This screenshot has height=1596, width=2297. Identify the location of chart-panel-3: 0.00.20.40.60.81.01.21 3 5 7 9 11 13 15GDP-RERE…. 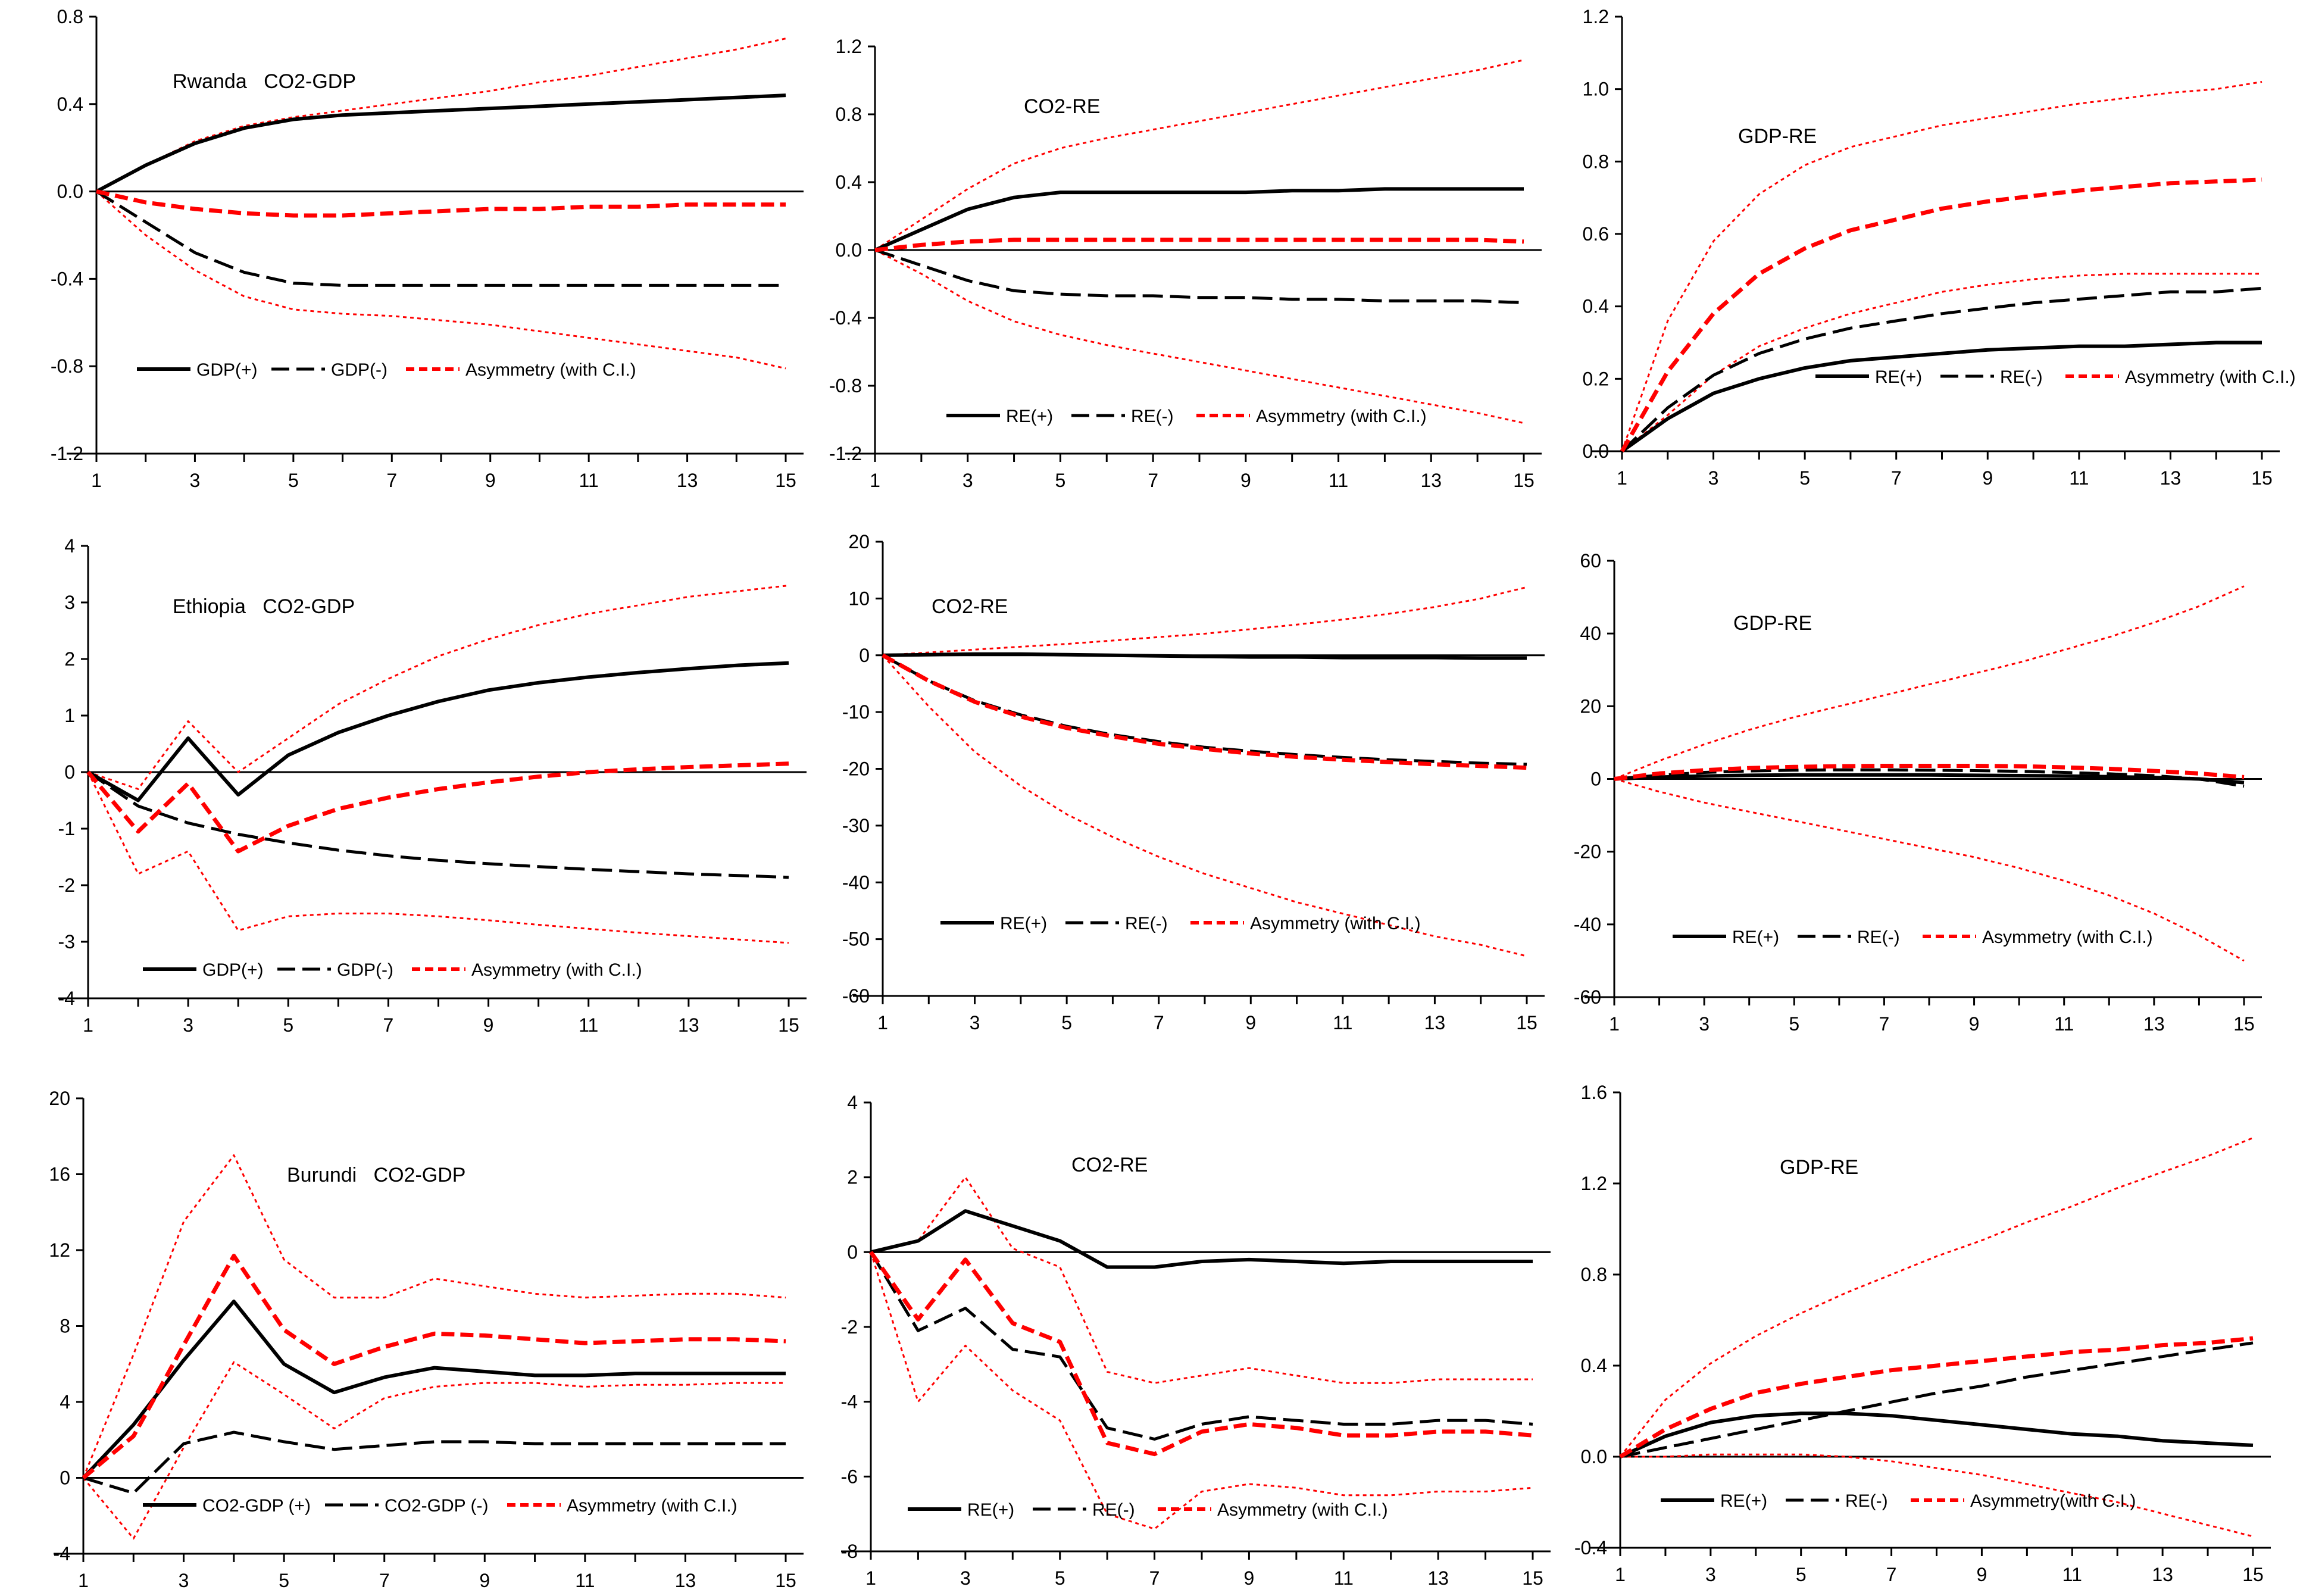
(1939, 247).